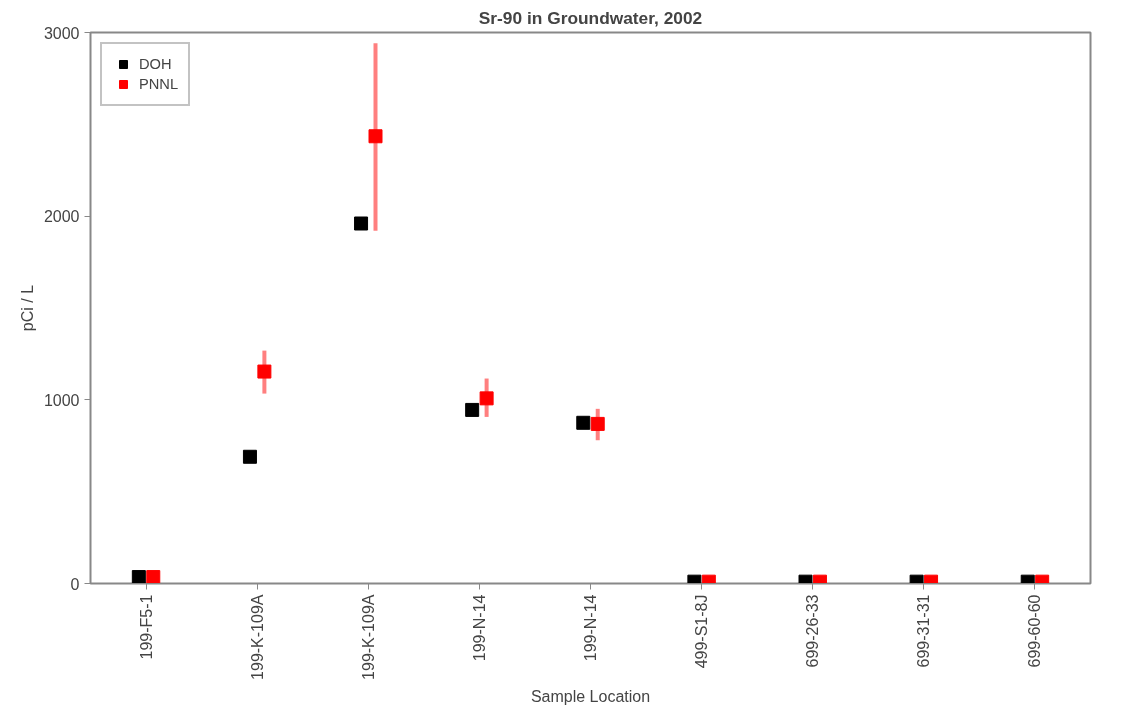  I want to click on y-axis-title: pCi / L, so click(27, 308).